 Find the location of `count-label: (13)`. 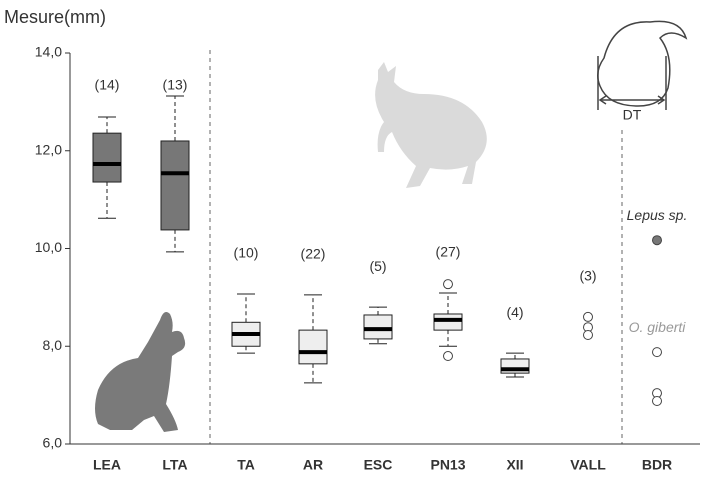

count-label: (13) is located at coordinates (175, 85).